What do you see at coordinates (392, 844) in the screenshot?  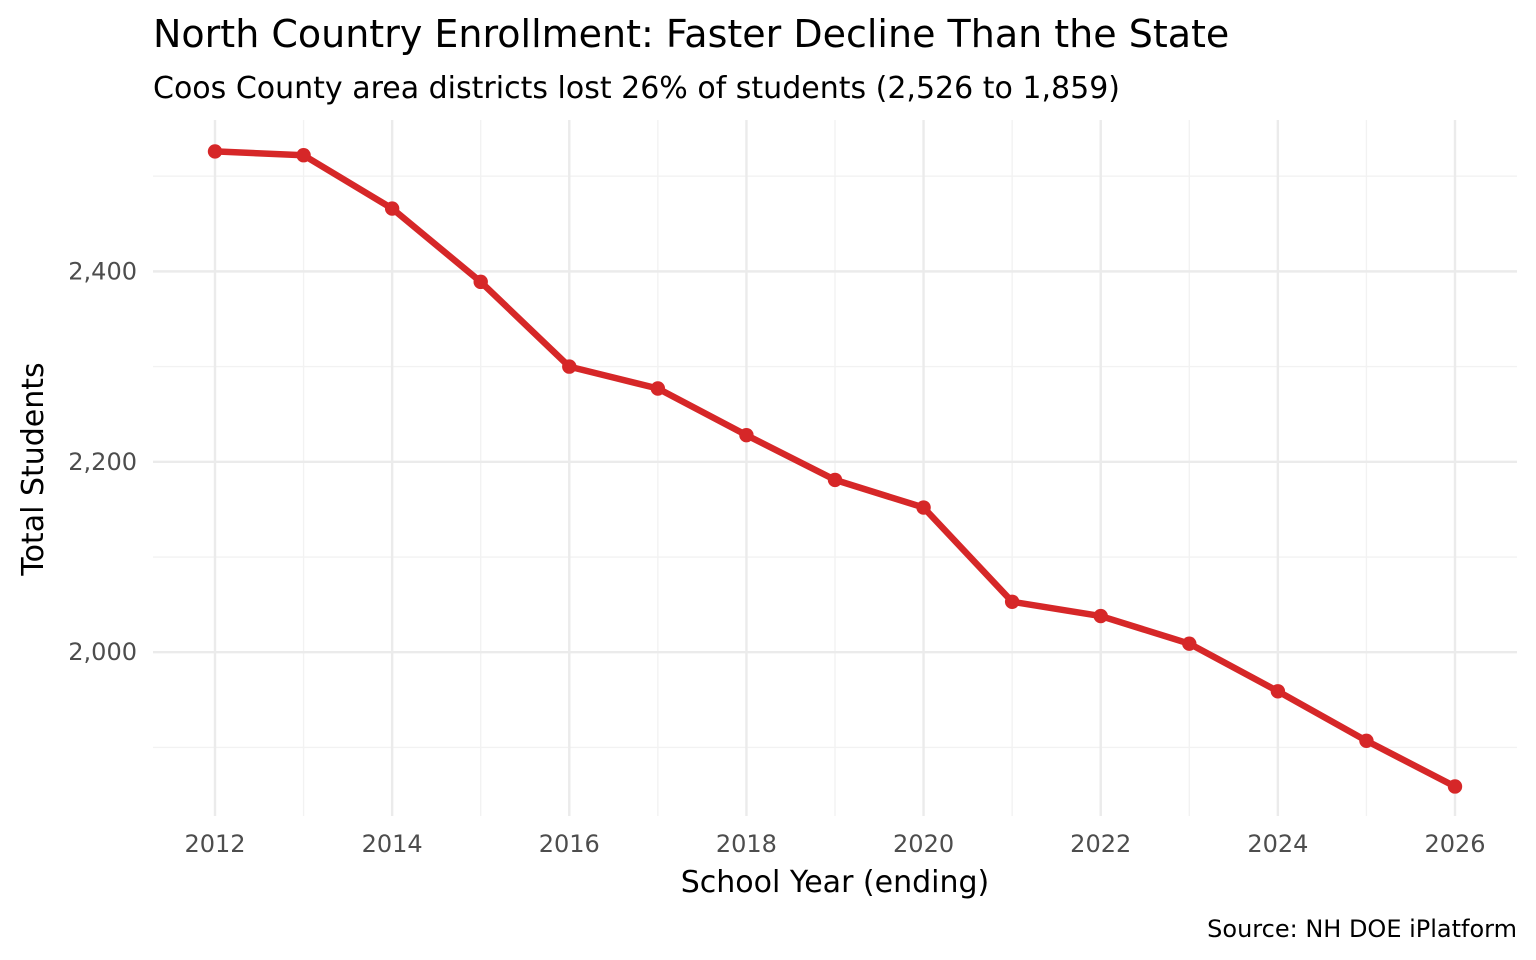 I see `x-tick-label: 2014` at bounding box center [392, 844].